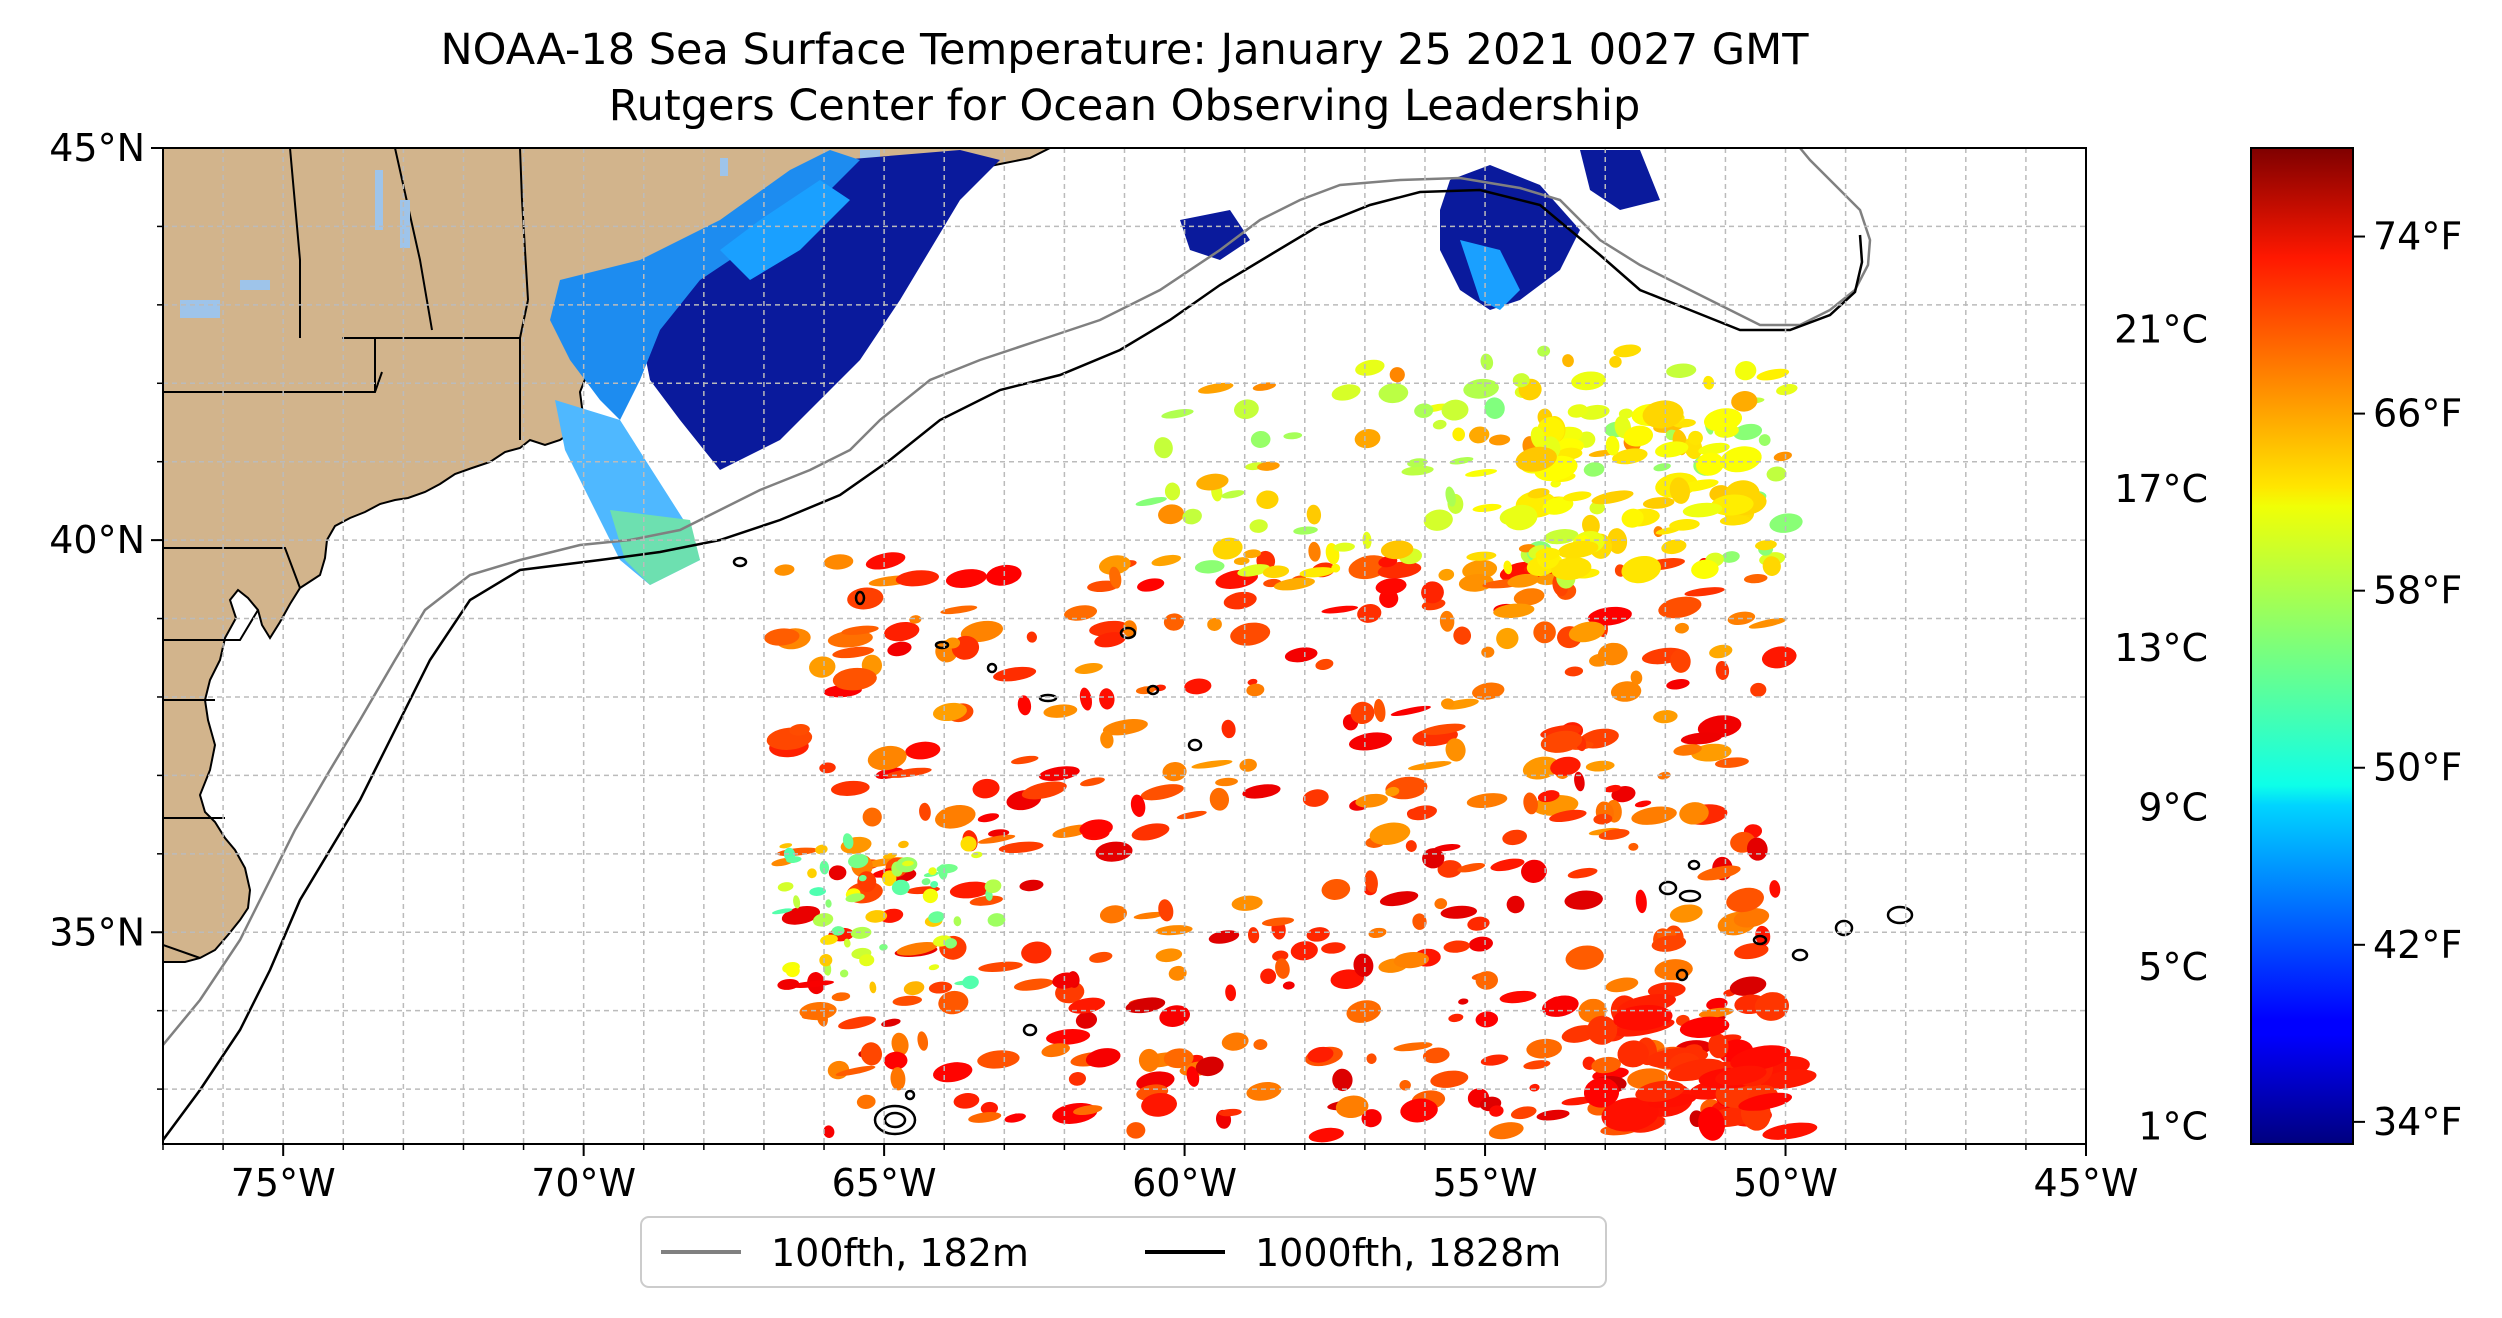 This screenshot has width=2502, height=1318. Describe the element at coordinates (583, 1183) in the screenshot. I see `lon-tick-label: 70°W` at that location.